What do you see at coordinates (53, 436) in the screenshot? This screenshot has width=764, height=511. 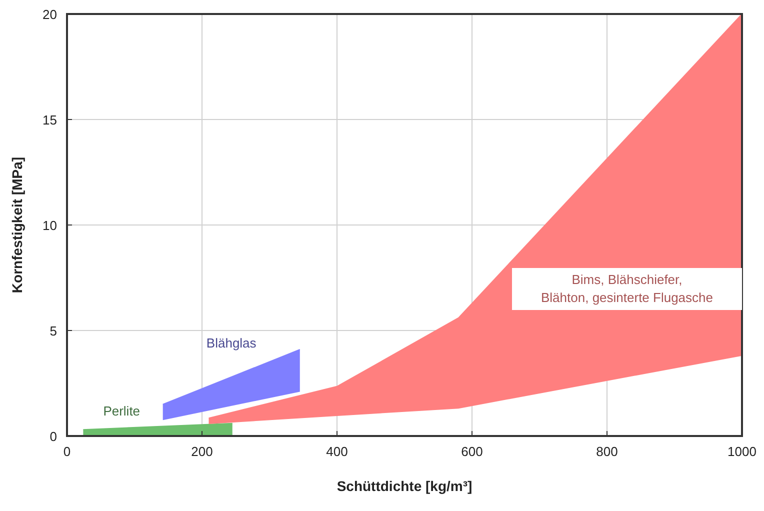 I see `y-tick-label: 0` at bounding box center [53, 436].